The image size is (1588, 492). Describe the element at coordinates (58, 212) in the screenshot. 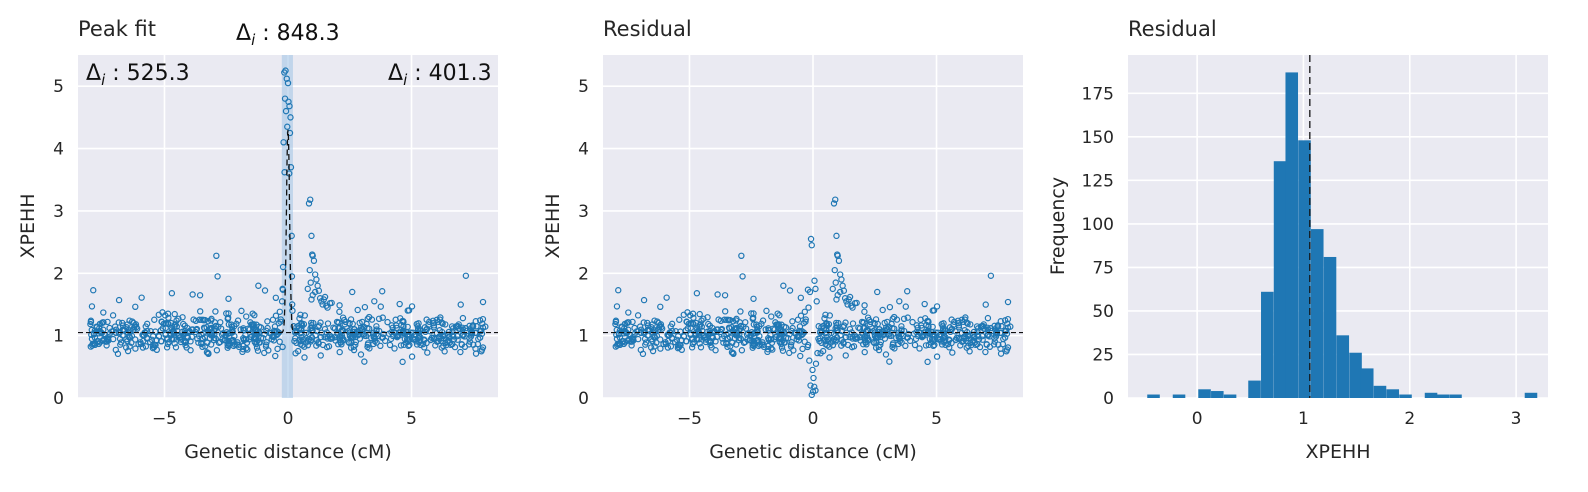

I see `y-tick-label: 3` at that location.